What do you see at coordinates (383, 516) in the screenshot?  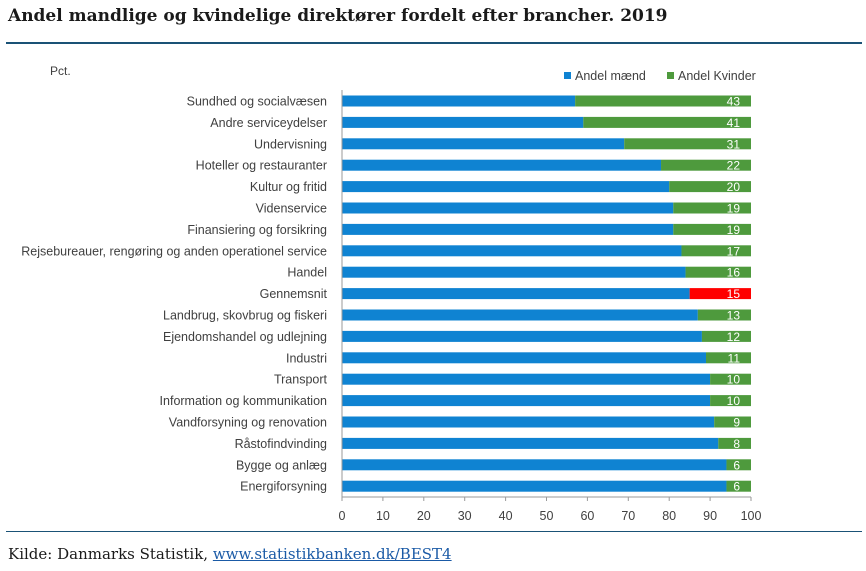 I see `x-tick-label: 10` at bounding box center [383, 516].